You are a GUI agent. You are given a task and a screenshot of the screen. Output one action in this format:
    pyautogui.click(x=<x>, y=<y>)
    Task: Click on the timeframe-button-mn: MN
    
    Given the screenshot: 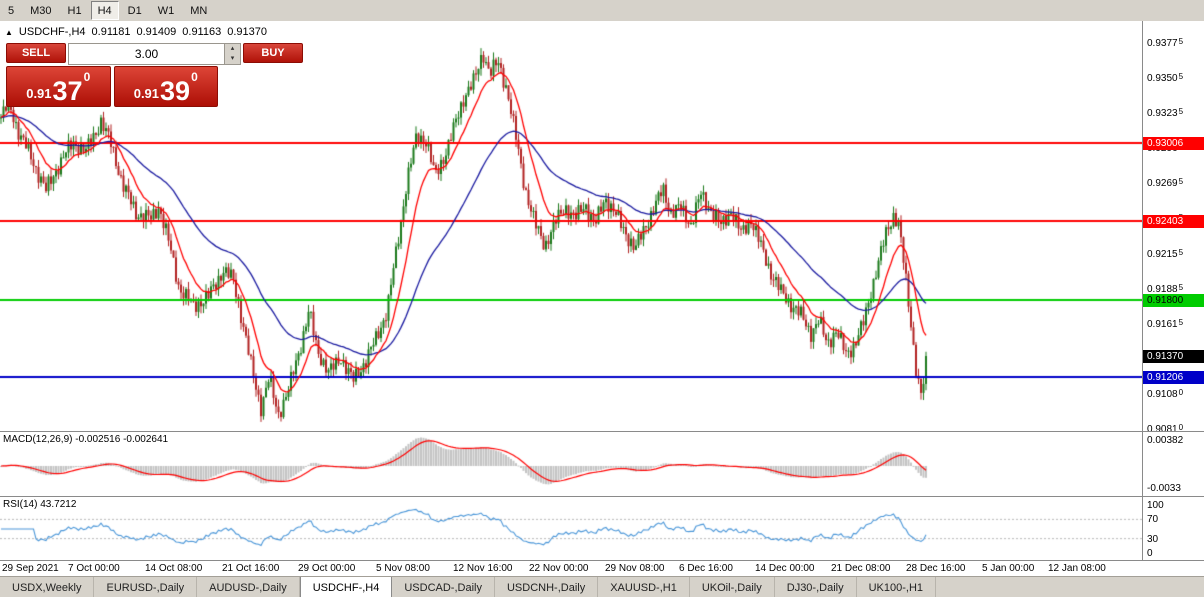 What is the action you would take?
    pyautogui.click(x=199, y=10)
    